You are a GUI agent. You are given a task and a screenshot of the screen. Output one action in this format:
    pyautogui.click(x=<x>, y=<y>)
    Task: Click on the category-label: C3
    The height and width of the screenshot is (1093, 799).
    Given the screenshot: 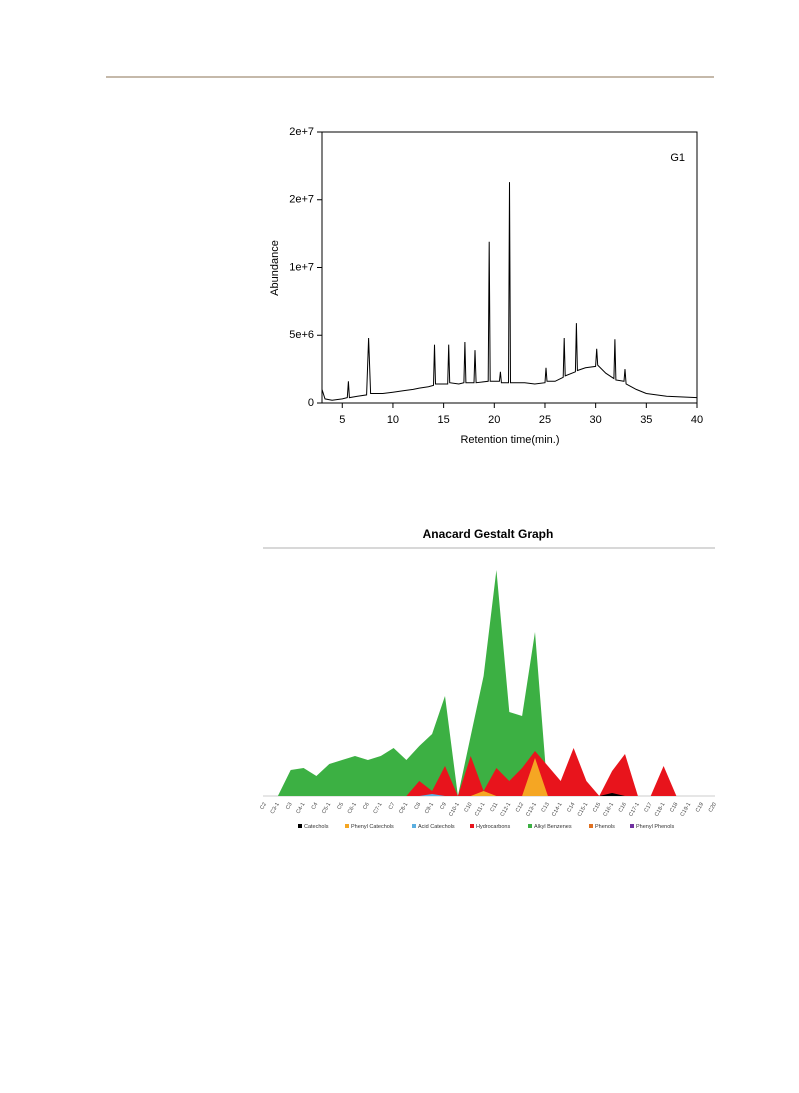 What is the action you would take?
    pyautogui.click(x=289, y=806)
    